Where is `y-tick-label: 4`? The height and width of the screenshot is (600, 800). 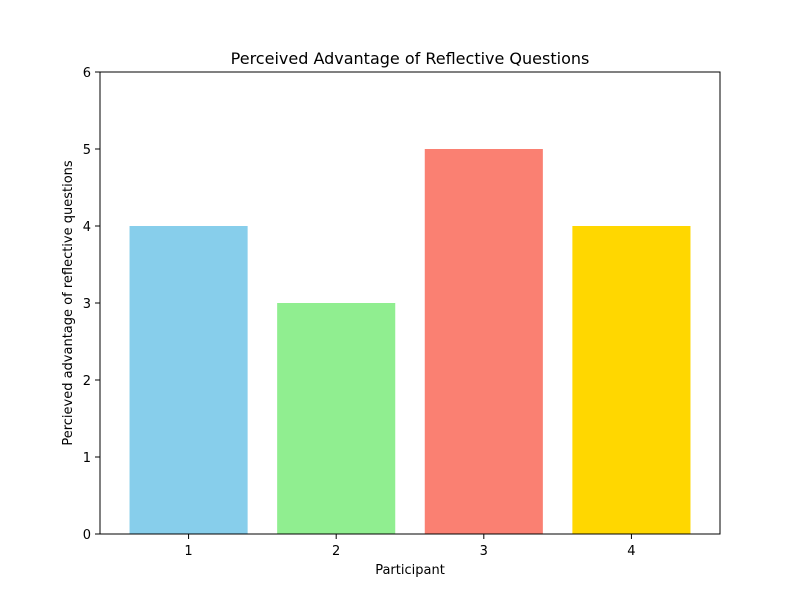
y-tick-label: 4 is located at coordinates (87, 227).